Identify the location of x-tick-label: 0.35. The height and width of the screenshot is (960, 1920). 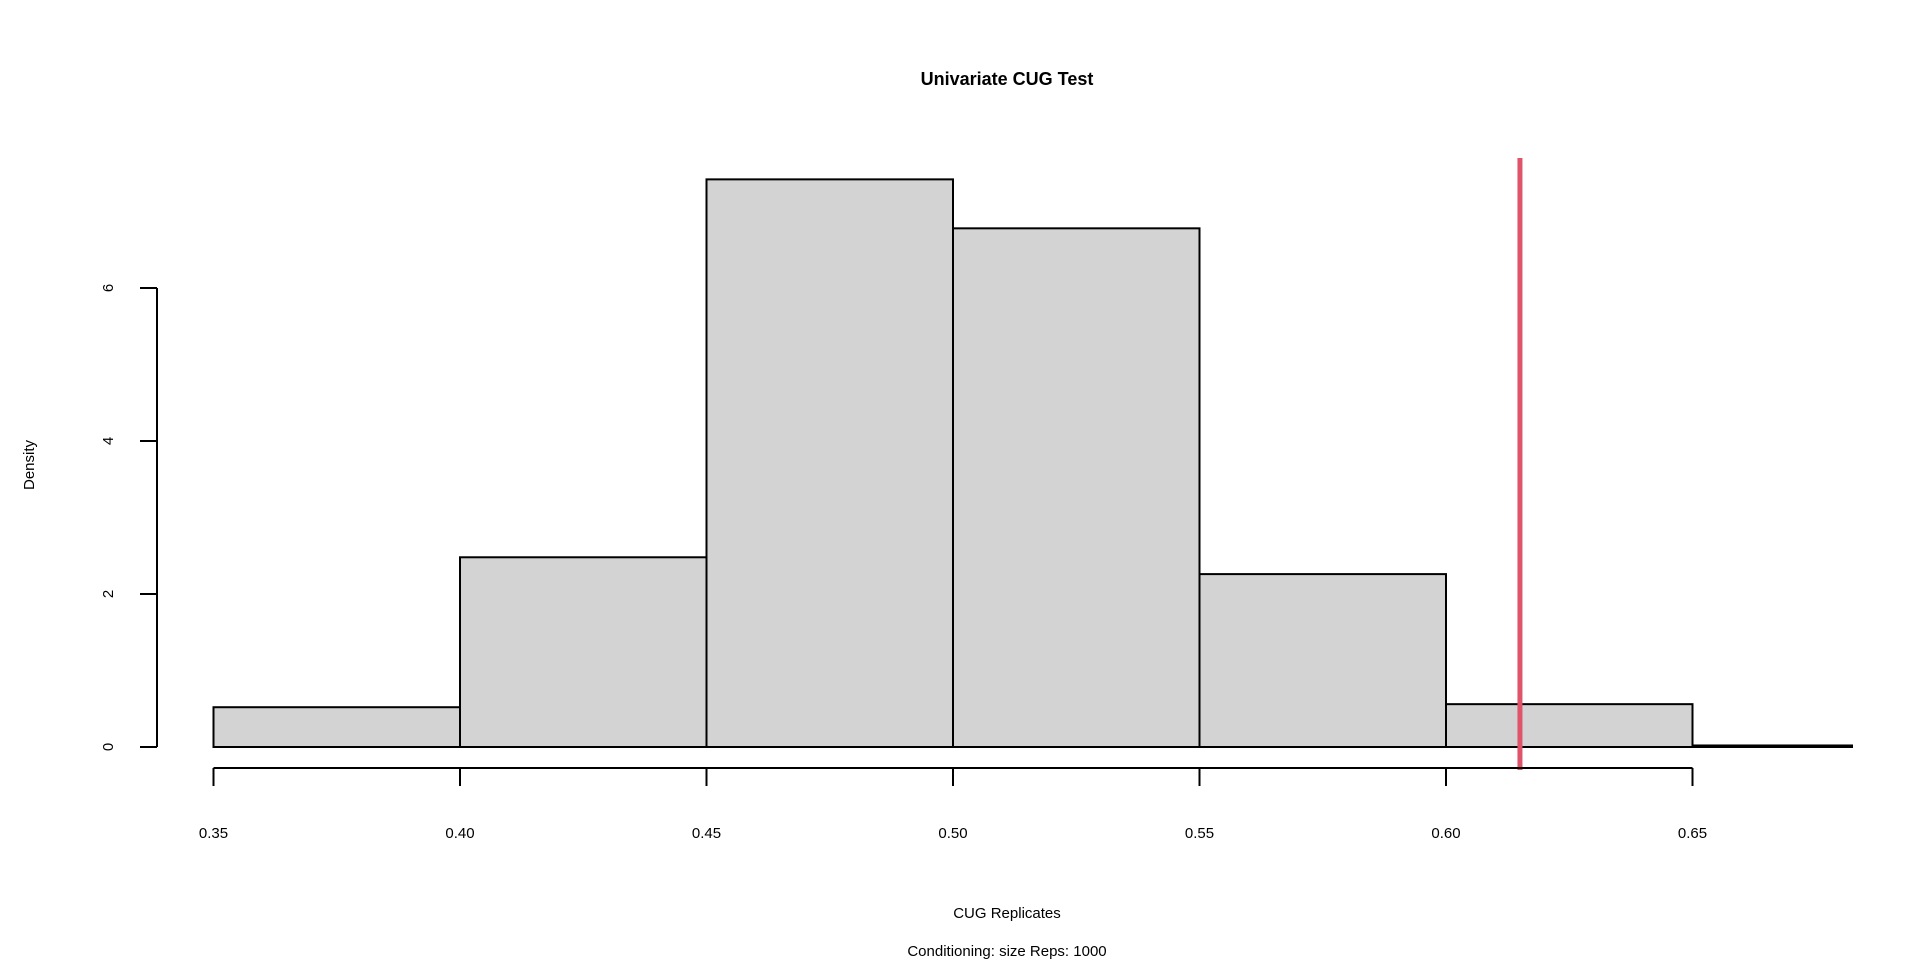
(213, 833).